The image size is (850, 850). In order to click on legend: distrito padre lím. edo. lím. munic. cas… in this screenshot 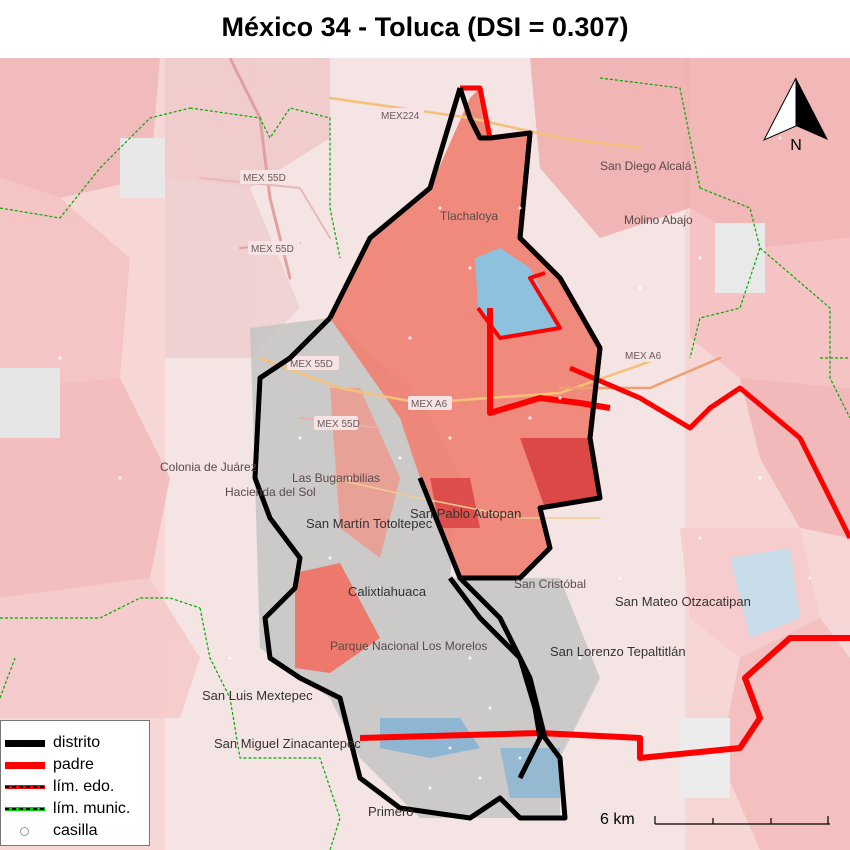, I will do `click(75, 783)`.